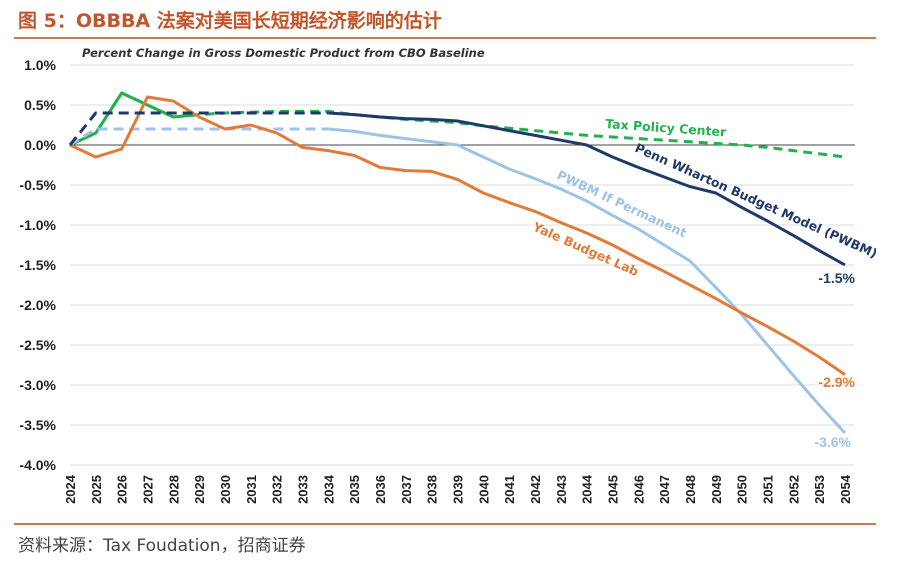  I want to click on top-rule, so click(445, 38).